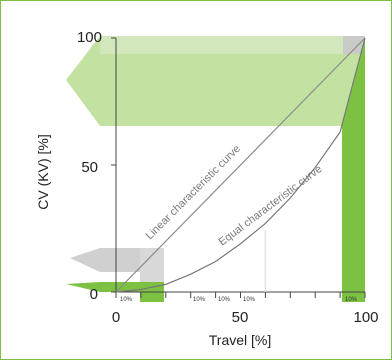 This screenshot has width=392, height=360. Describe the element at coordinates (193, 192) in the screenshot. I see `linear-curve-label: Linear characteristic curve` at that location.